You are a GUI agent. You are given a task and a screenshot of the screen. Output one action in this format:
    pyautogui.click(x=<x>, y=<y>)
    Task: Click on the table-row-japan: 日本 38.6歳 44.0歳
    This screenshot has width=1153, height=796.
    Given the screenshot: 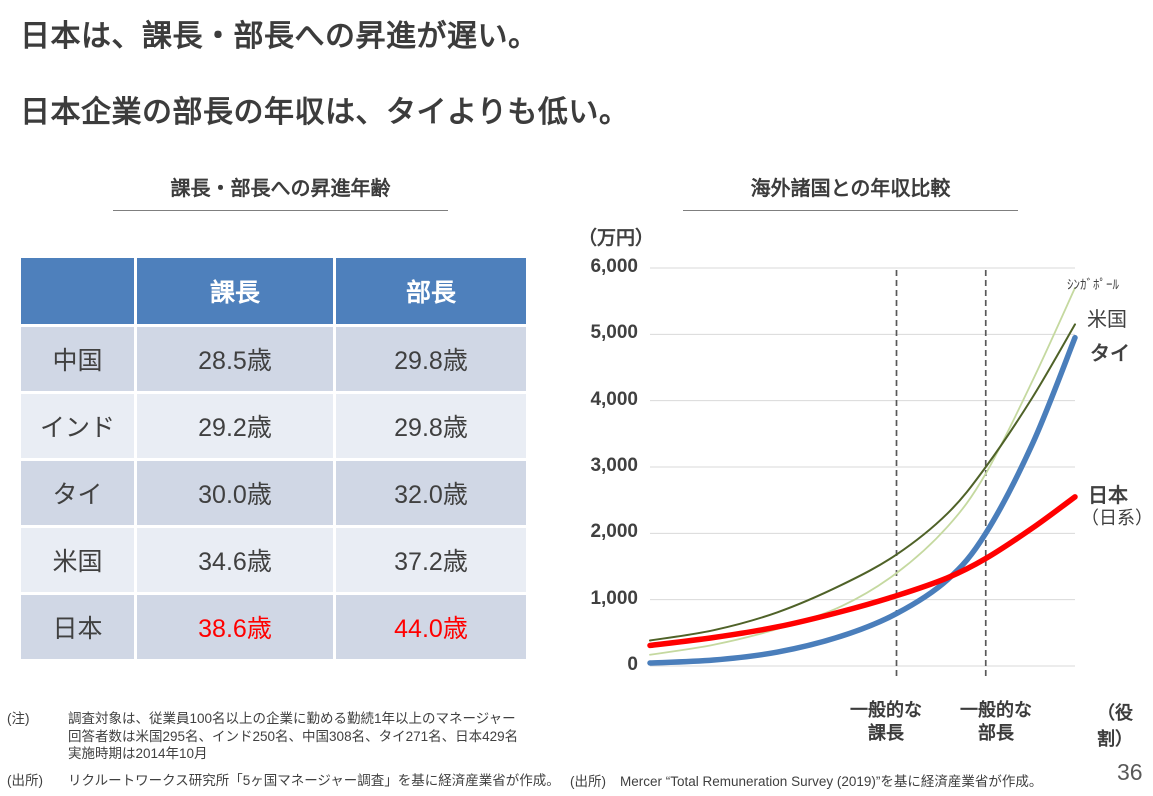 What is the action you would take?
    pyautogui.click(x=273, y=627)
    